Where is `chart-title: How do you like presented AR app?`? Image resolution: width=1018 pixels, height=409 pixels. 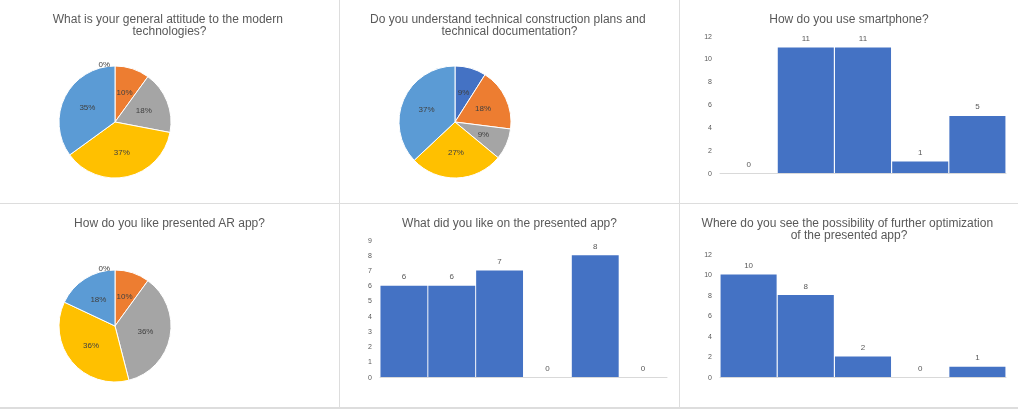
chart-title: How do you like presented AR app? is located at coordinates (170, 223).